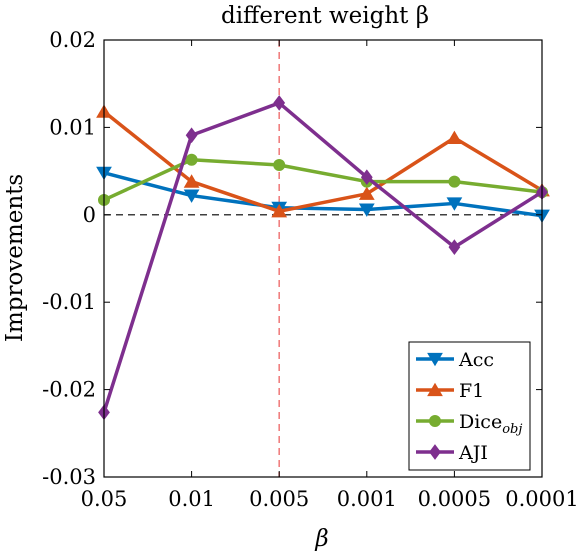 The width and height of the screenshot is (580, 556). What do you see at coordinates (279, 499) in the screenshot?
I see `x-tick-label: 0.005` at bounding box center [279, 499].